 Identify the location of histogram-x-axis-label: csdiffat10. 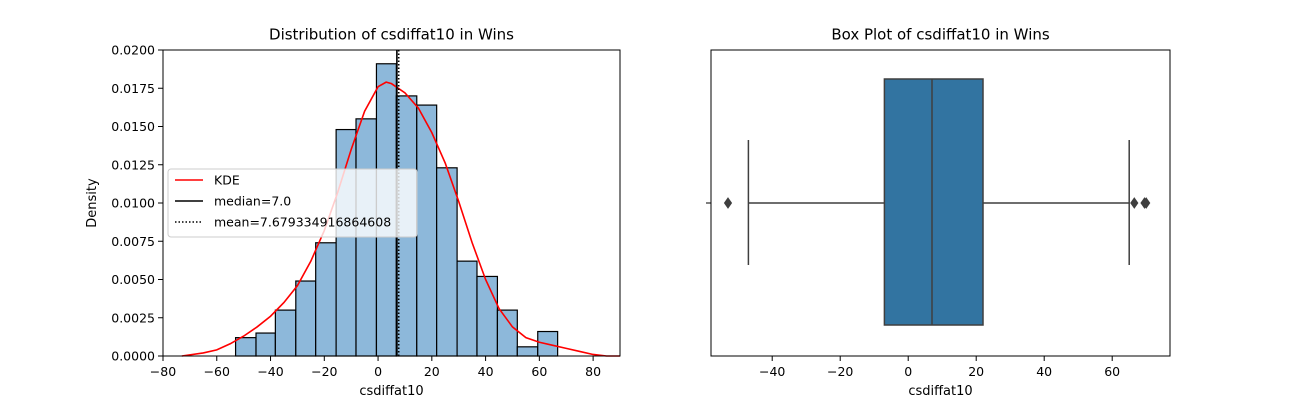
(391, 391).